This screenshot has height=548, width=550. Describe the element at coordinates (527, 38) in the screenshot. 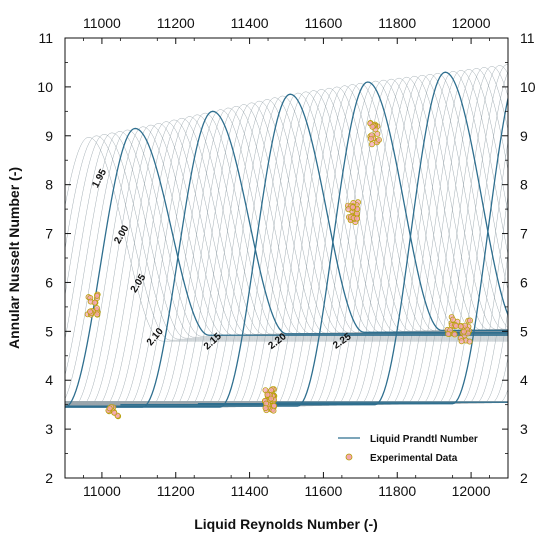

I see `y-tick-label-right: 11` at that location.